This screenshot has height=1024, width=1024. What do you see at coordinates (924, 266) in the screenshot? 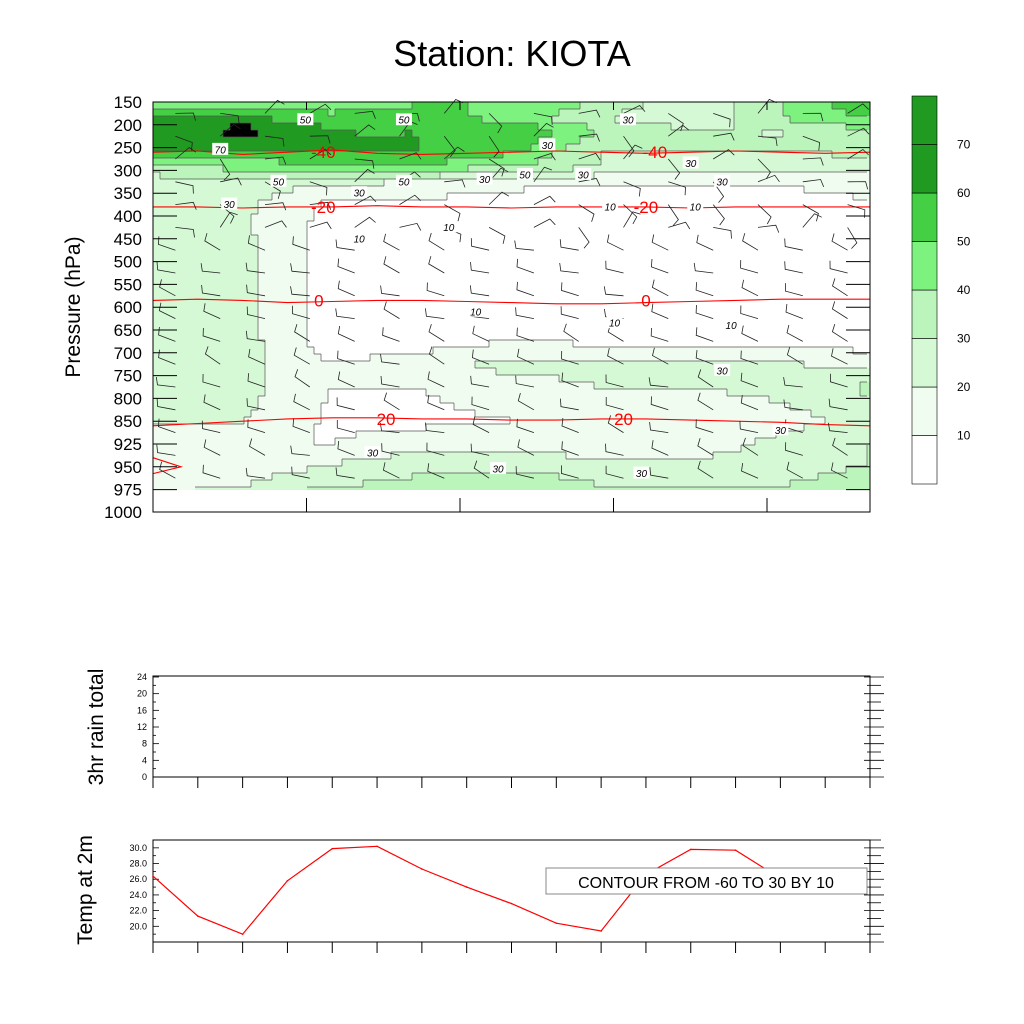
I see `colorbar-swatch` at bounding box center [924, 266].